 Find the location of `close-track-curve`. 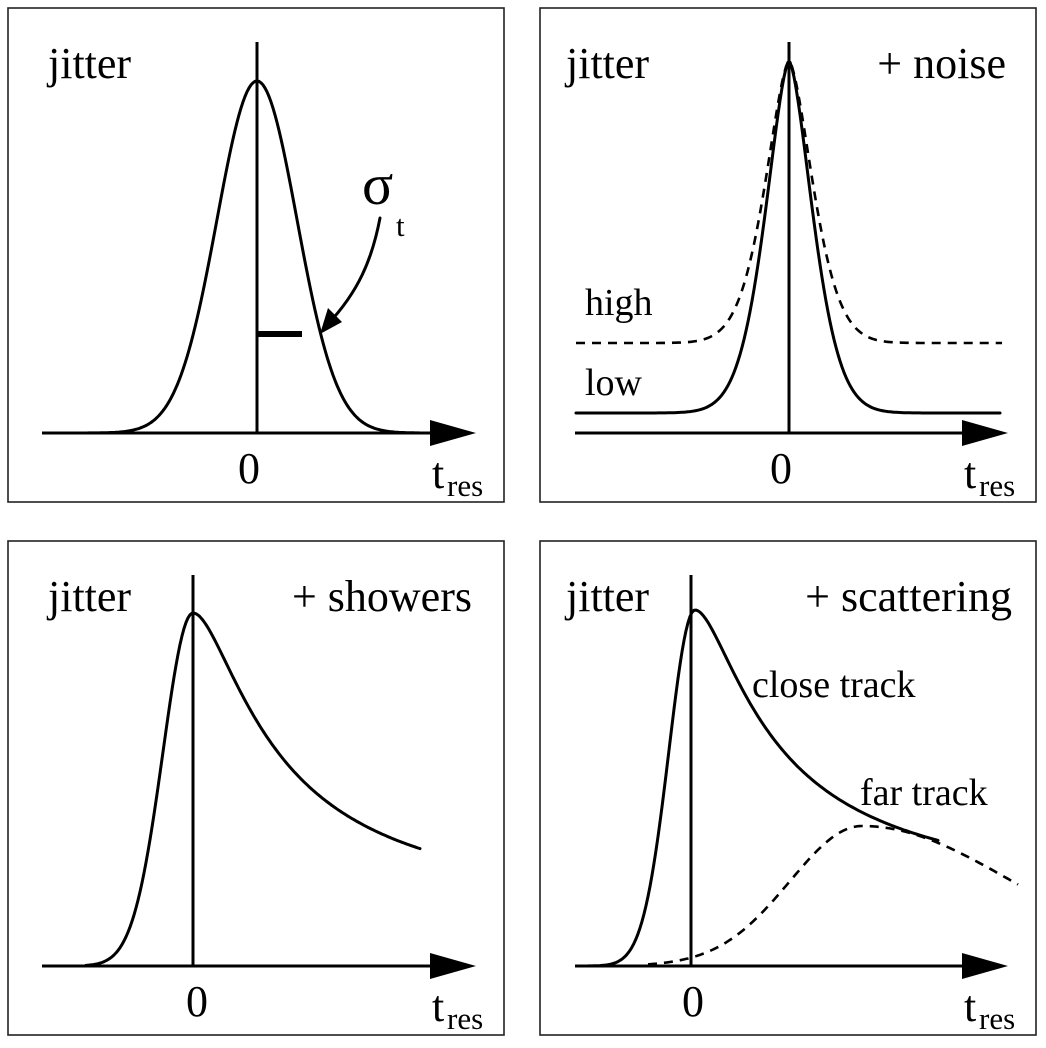

close-track-curve is located at coordinates (763, 788).